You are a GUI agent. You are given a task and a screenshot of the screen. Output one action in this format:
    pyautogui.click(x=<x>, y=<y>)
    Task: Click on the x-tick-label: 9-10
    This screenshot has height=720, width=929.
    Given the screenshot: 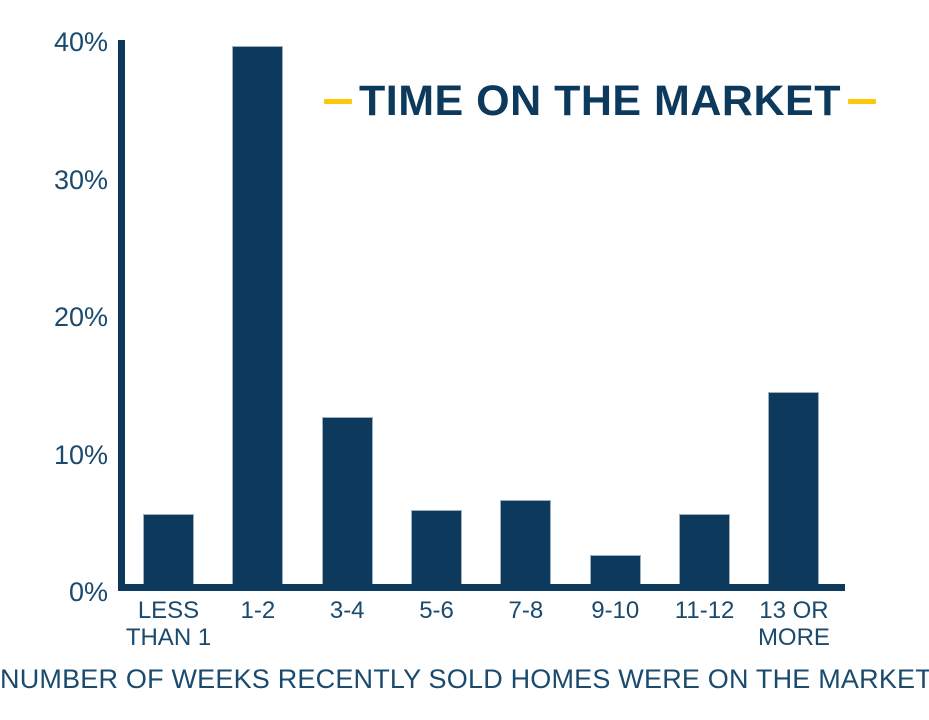 What is the action you would take?
    pyautogui.click(x=615, y=610)
    